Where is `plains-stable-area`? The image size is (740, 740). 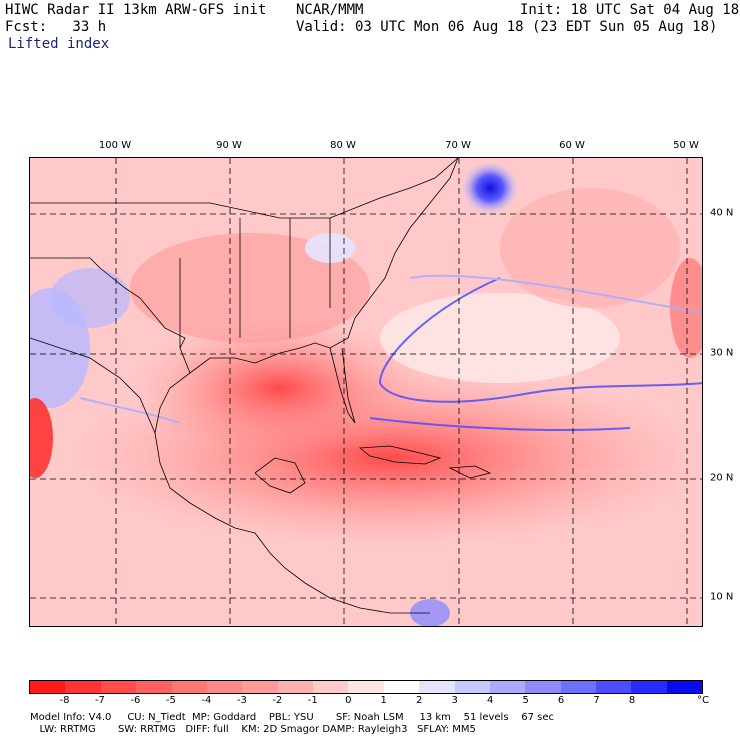
plains-stable-area is located at coordinates (90, 298).